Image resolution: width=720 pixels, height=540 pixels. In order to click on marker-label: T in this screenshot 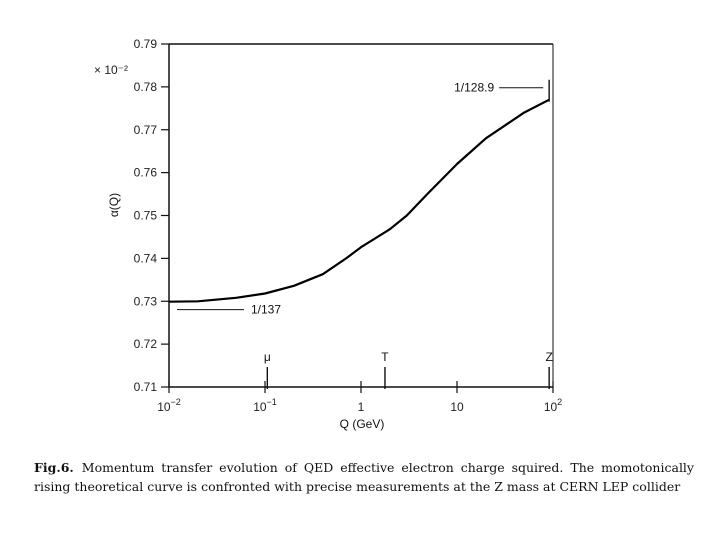, I will do `click(385, 357)`.